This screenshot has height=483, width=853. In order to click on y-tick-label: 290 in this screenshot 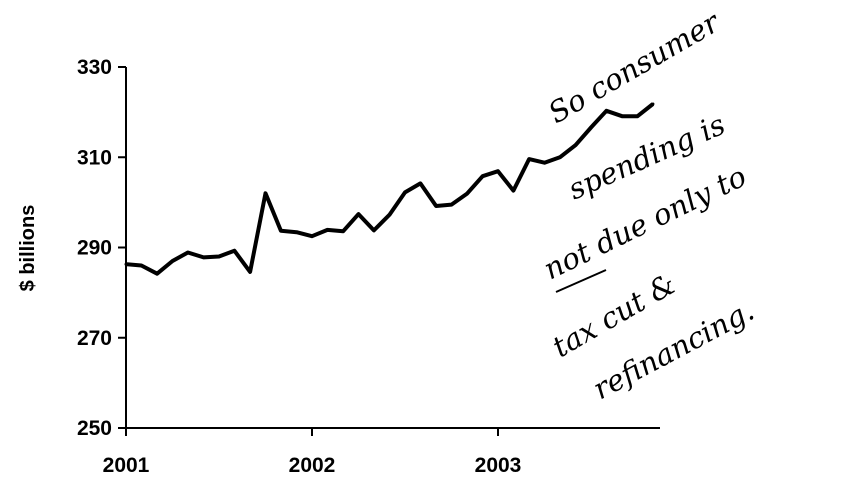, I will do `click(94, 248)`.